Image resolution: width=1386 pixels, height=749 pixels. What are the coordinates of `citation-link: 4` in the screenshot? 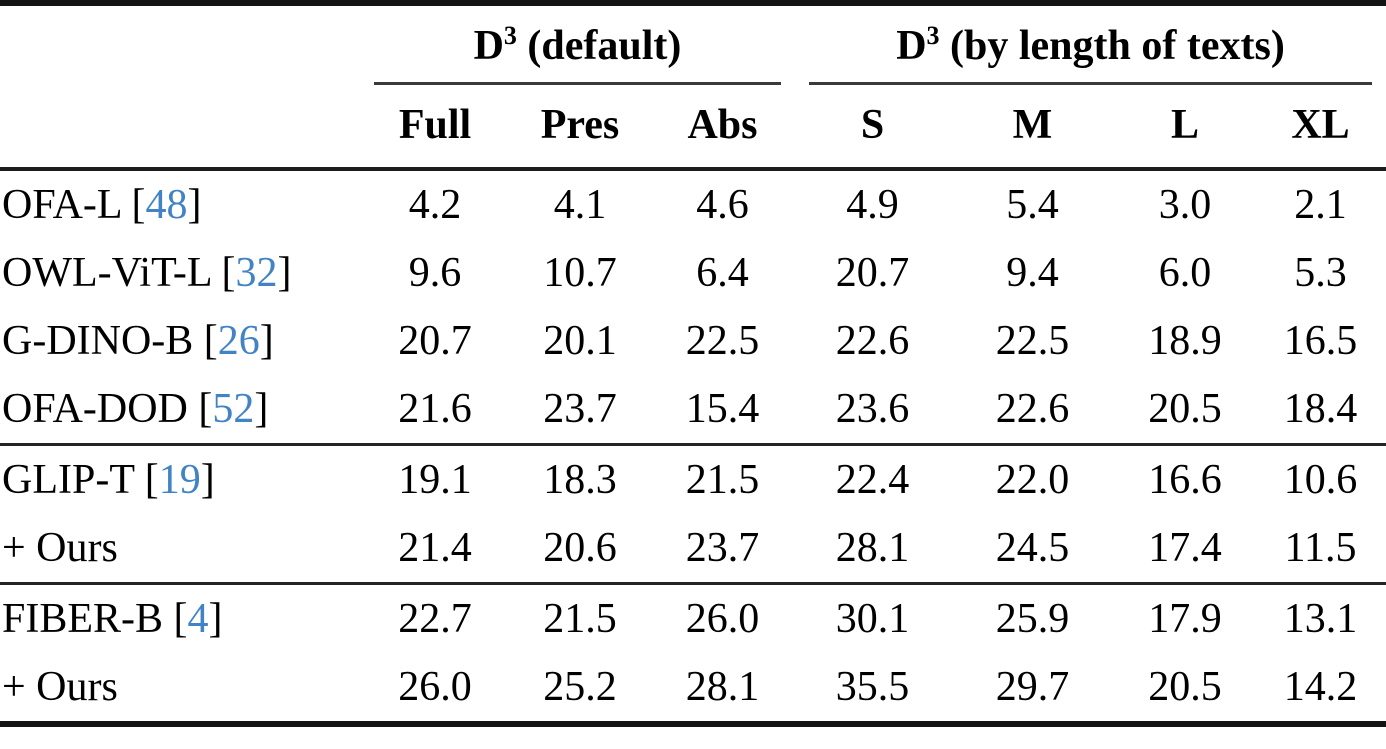 It's located at (198, 619).